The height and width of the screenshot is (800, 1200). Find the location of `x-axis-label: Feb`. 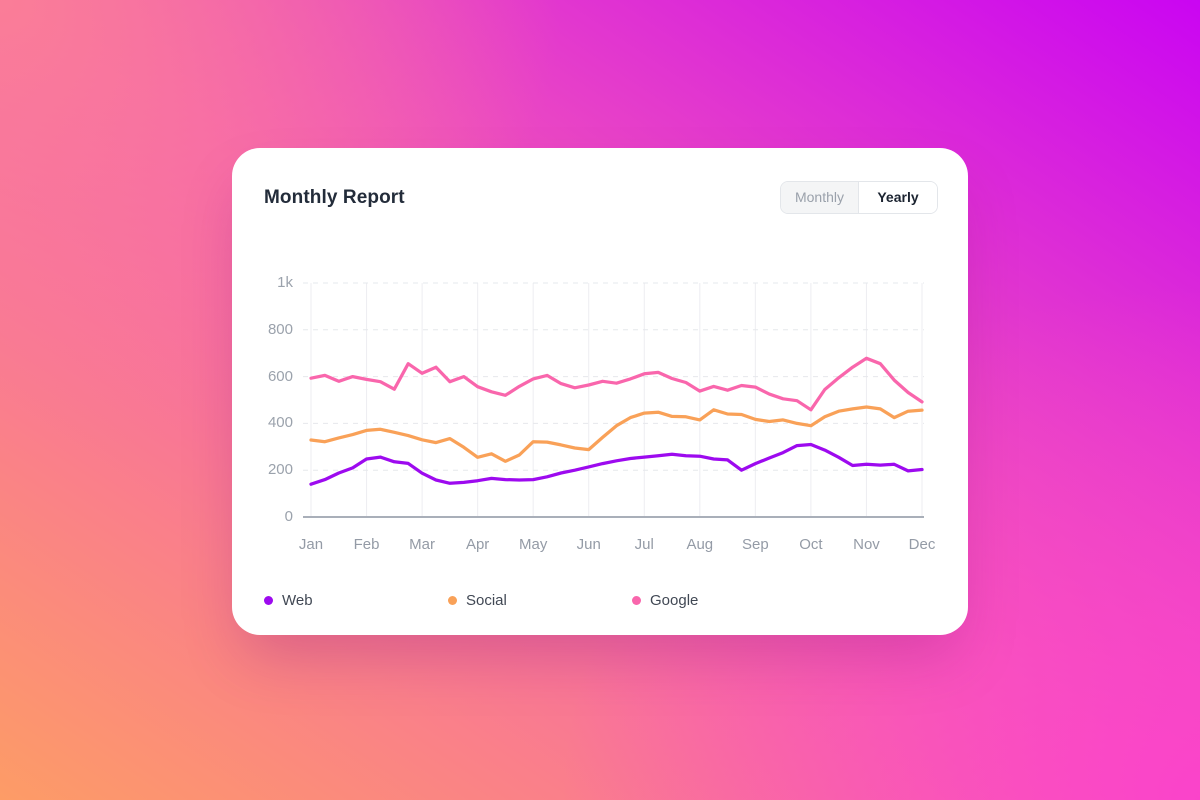

x-axis-label: Feb is located at coordinates (366, 544).